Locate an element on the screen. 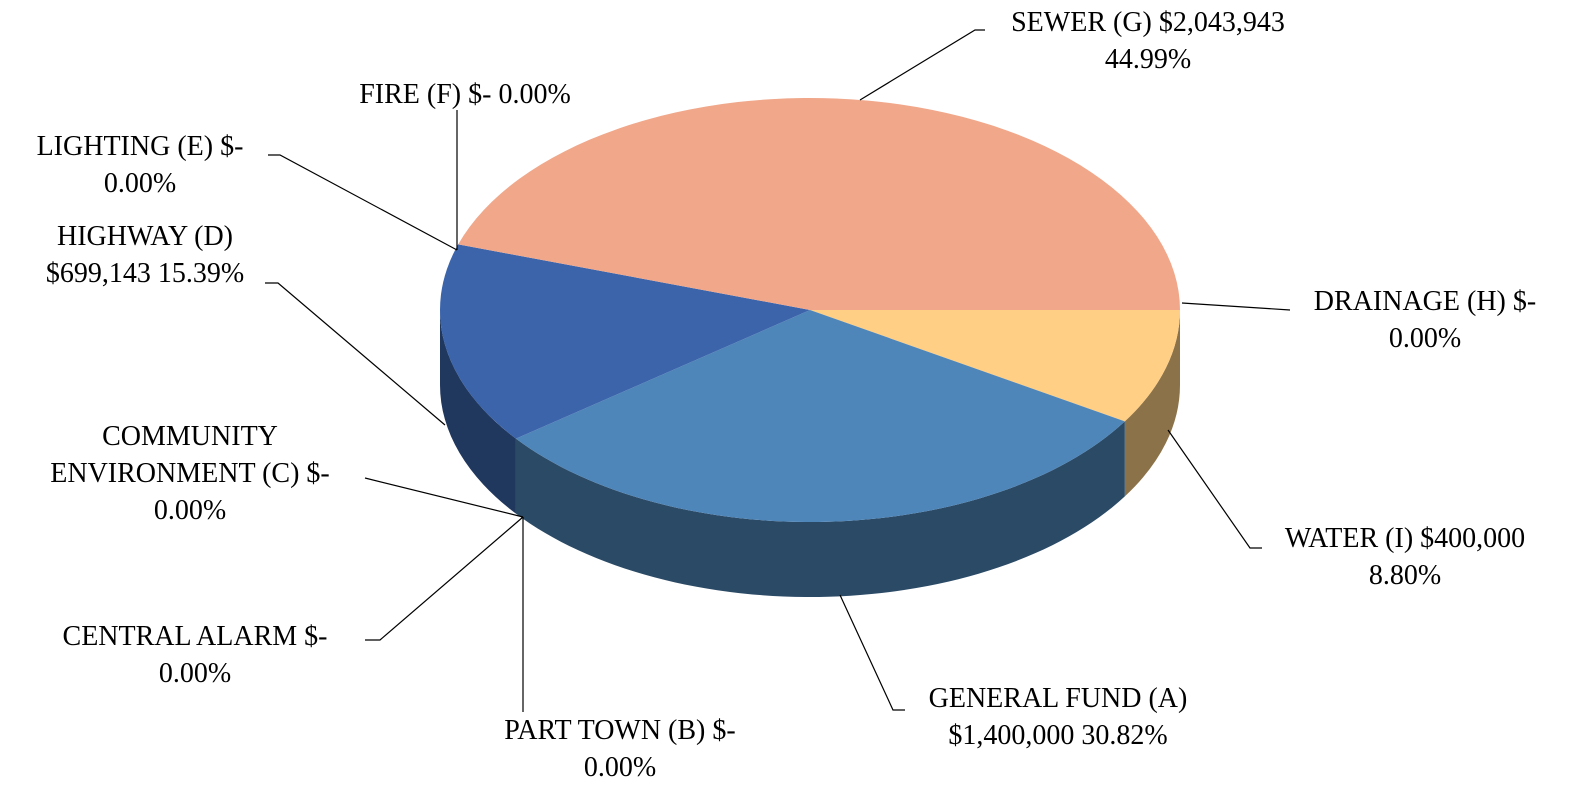  data-label: FIRE (F) $- 0.00% is located at coordinates (465, 94).